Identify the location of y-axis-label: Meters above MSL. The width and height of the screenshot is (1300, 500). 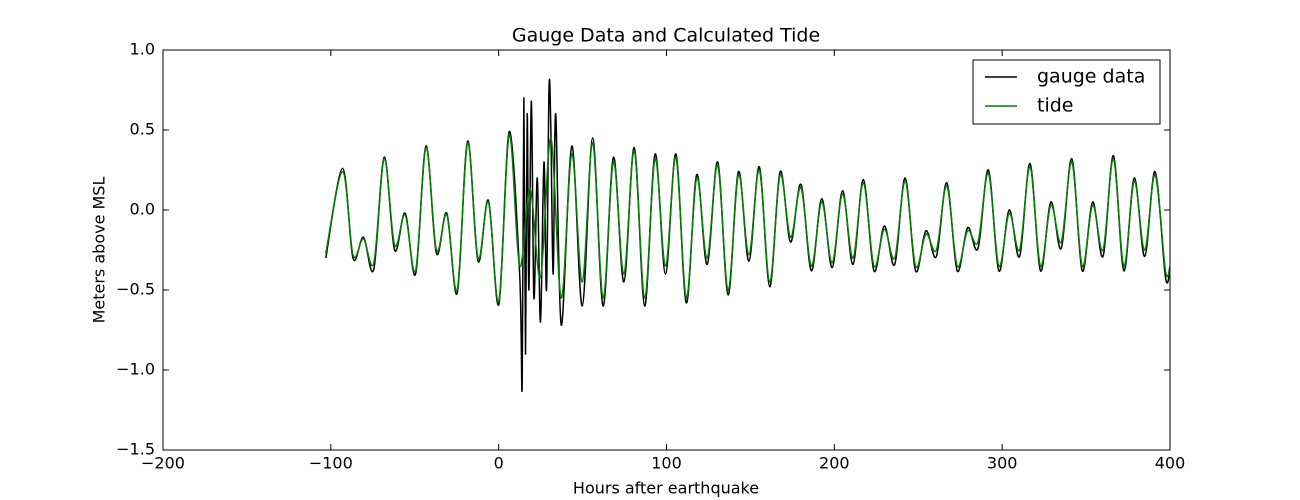
(99, 250).